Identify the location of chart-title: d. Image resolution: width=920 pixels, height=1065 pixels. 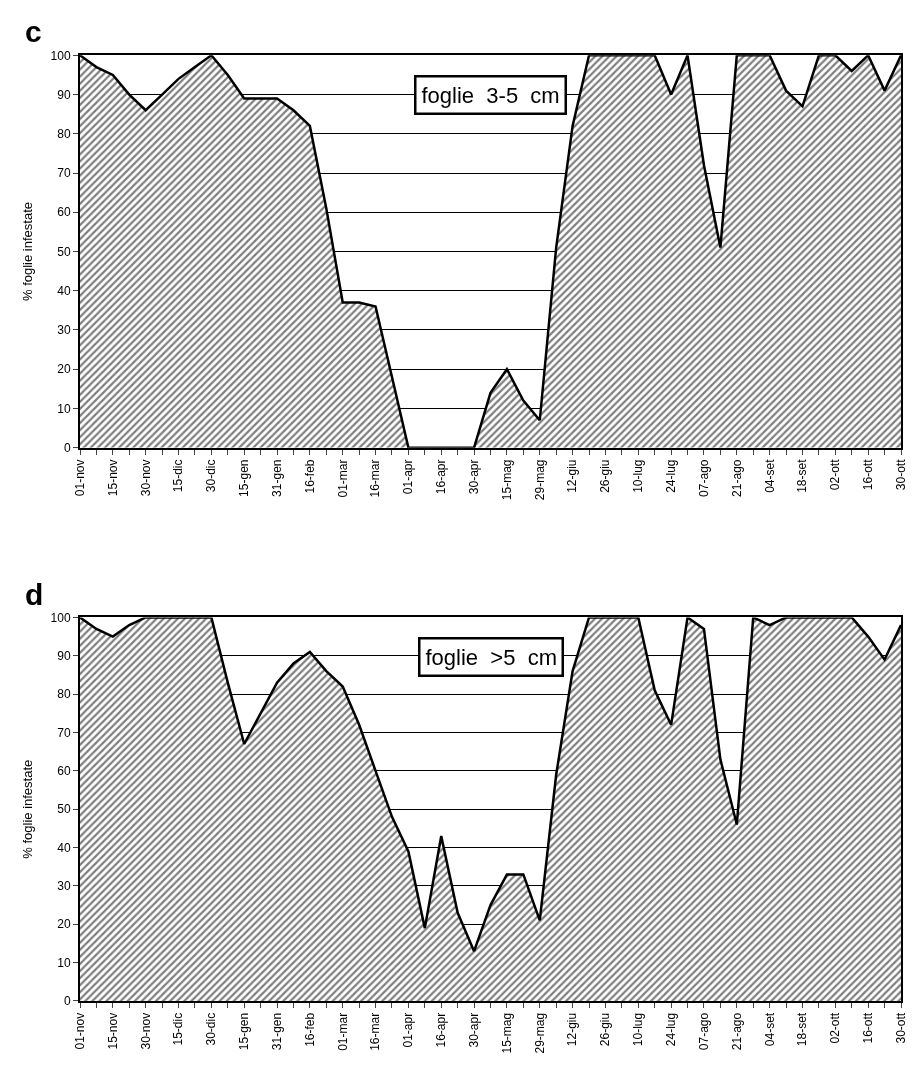
(34, 594).